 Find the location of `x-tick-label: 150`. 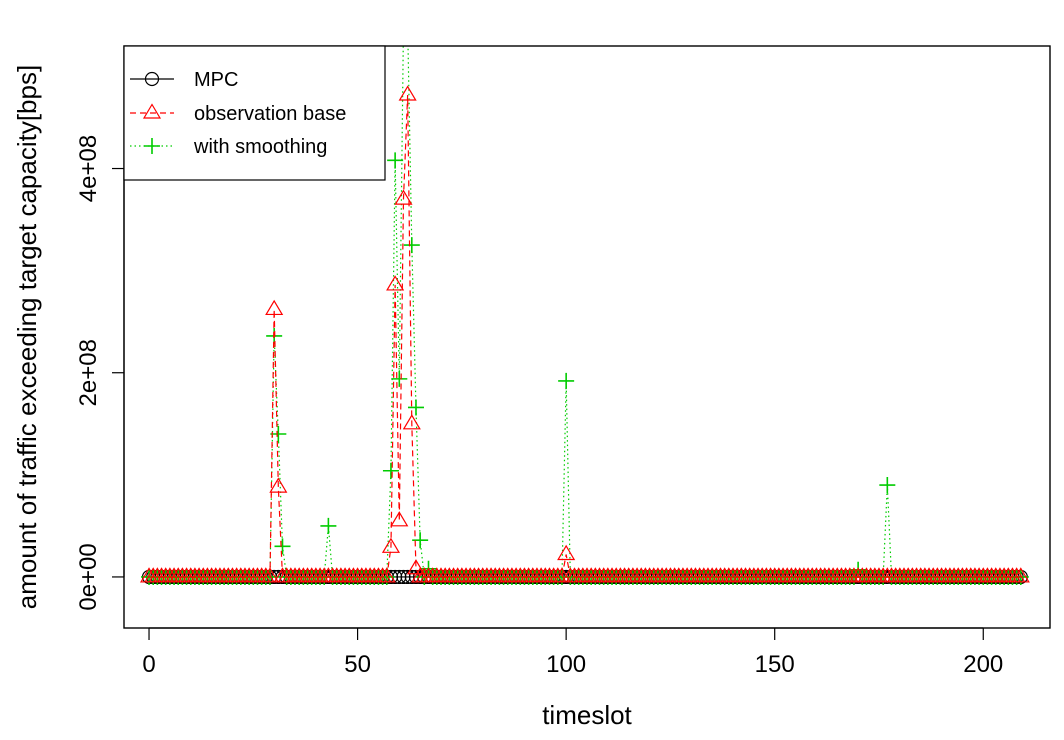

x-tick-label: 150 is located at coordinates (775, 664).